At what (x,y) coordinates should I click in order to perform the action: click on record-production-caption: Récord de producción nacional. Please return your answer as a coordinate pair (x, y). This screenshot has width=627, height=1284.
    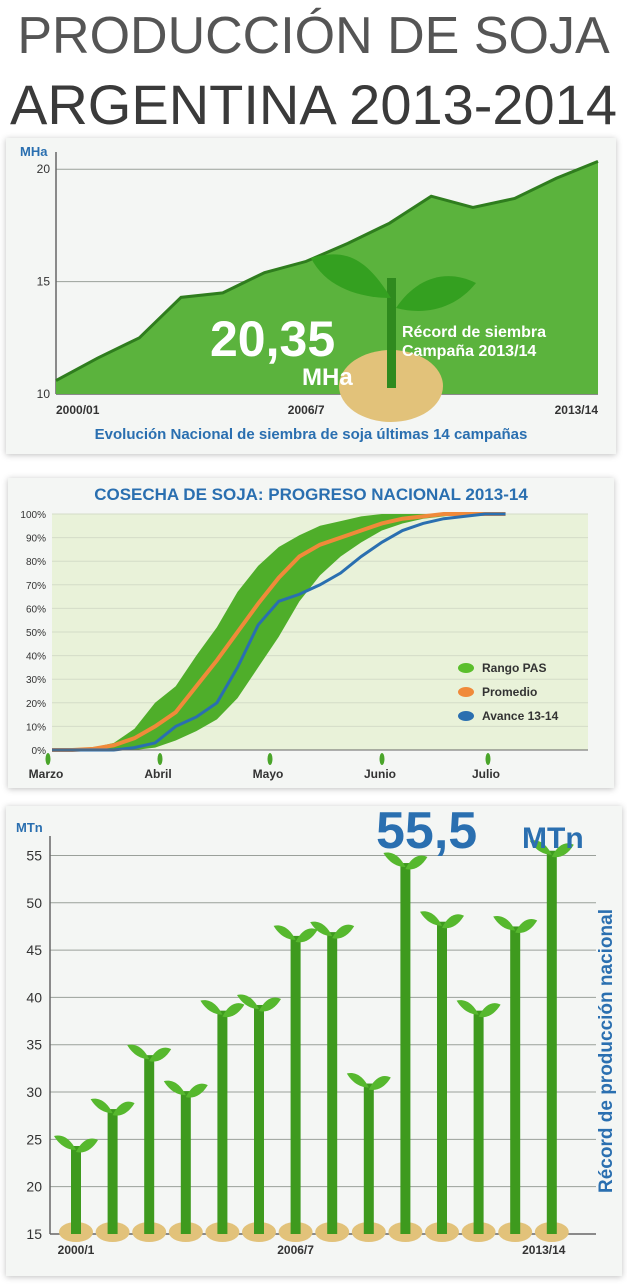
    Looking at the image, I should click on (606, 1051).